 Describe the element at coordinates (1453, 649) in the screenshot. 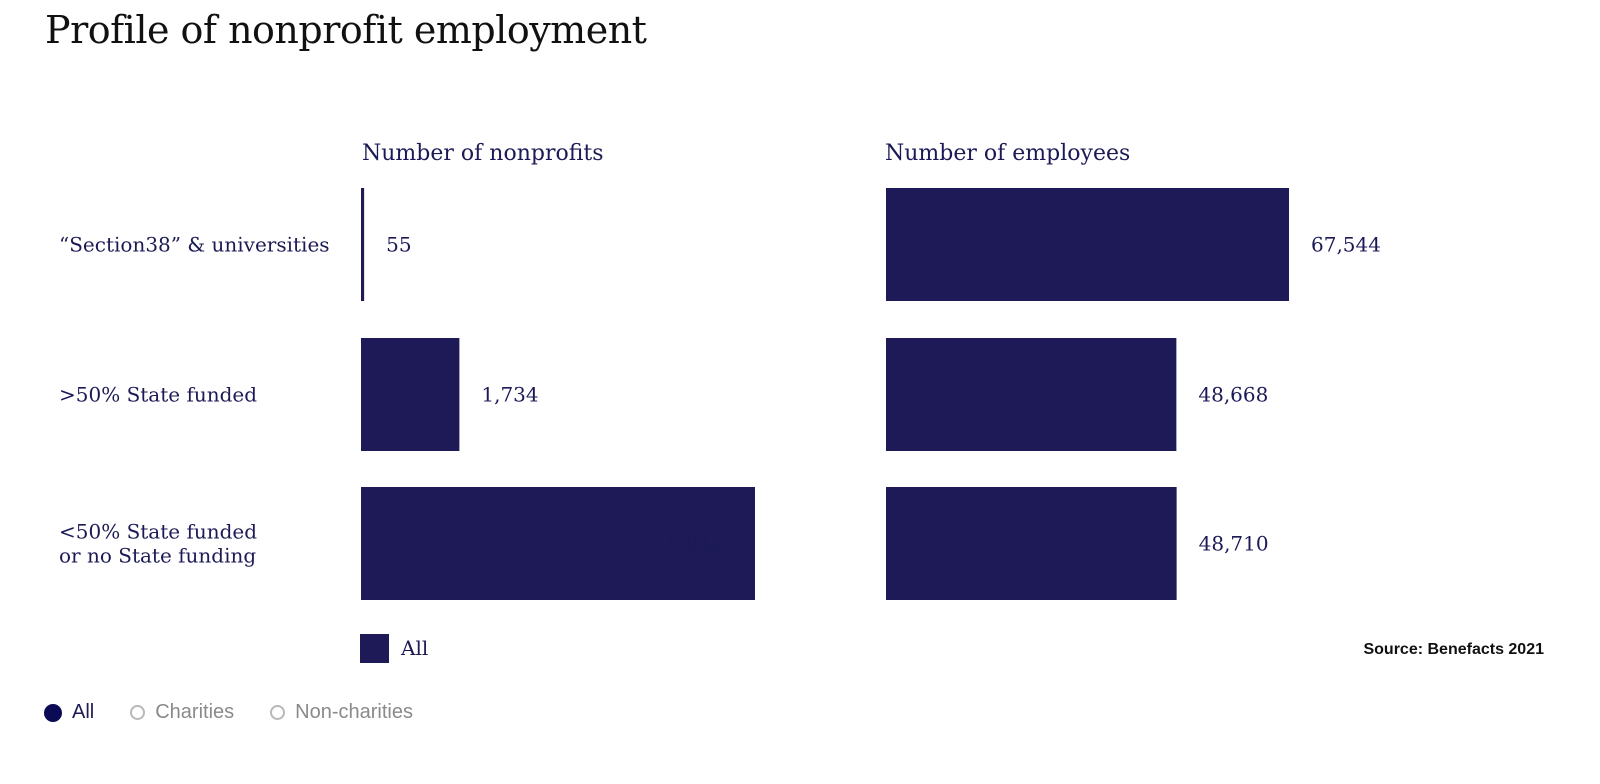

I see `source-note: Source: Benefacts 2021` at that location.